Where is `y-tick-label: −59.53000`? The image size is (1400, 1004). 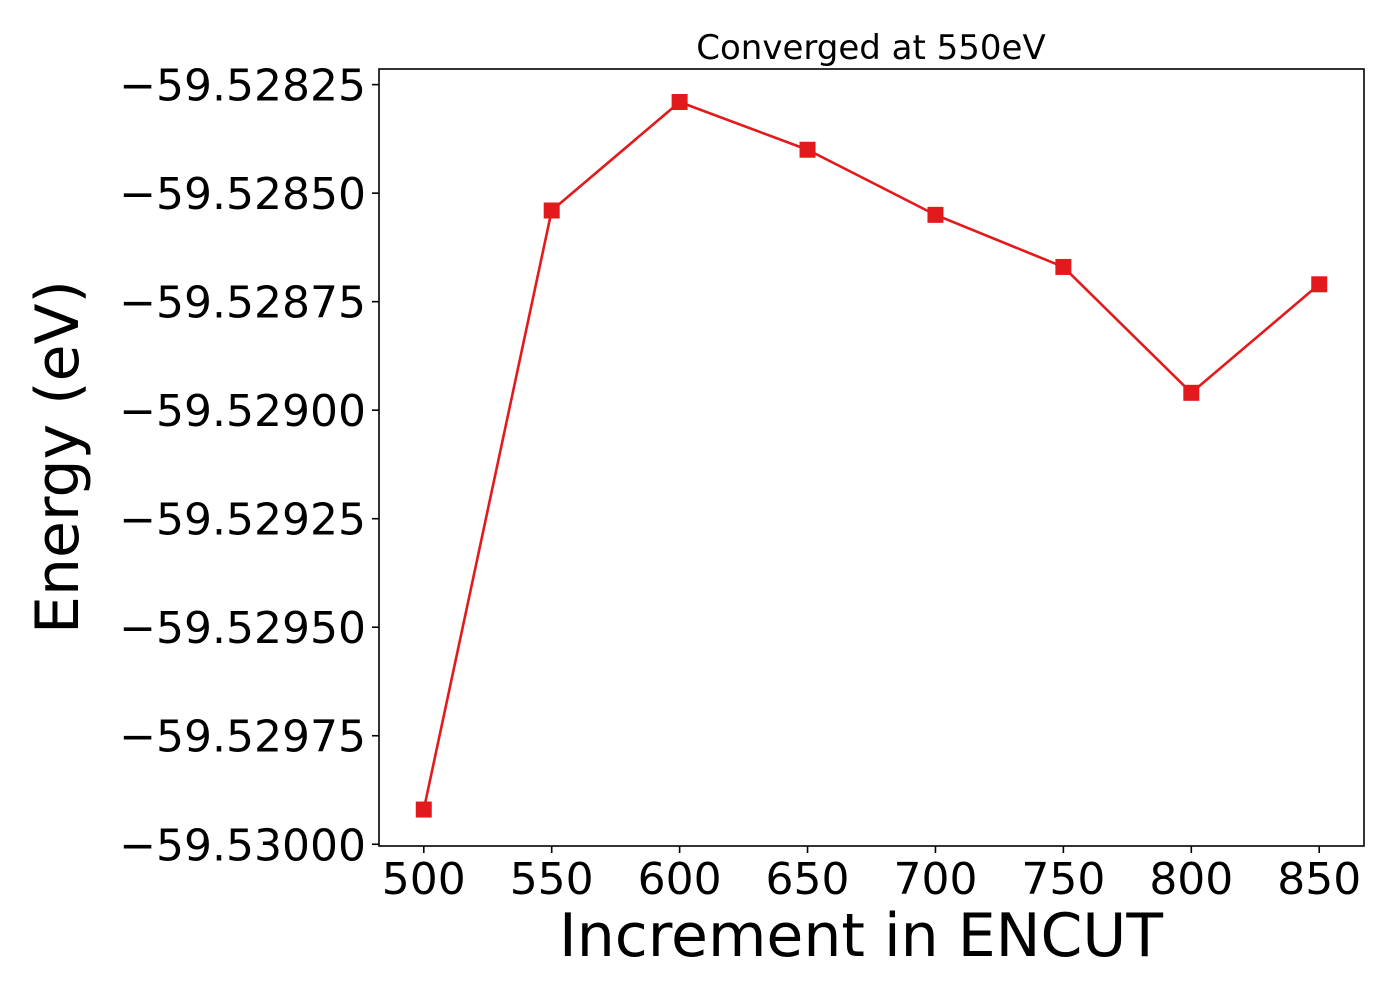
y-tick-label: −59.53000 is located at coordinates (242, 845).